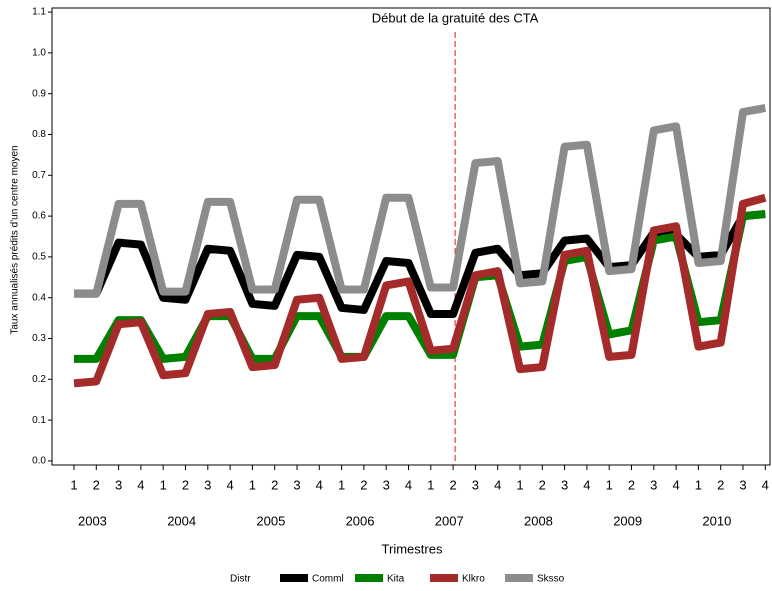  What do you see at coordinates (396, 579) in the screenshot?
I see `legend-label: Kita` at bounding box center [396, 579].